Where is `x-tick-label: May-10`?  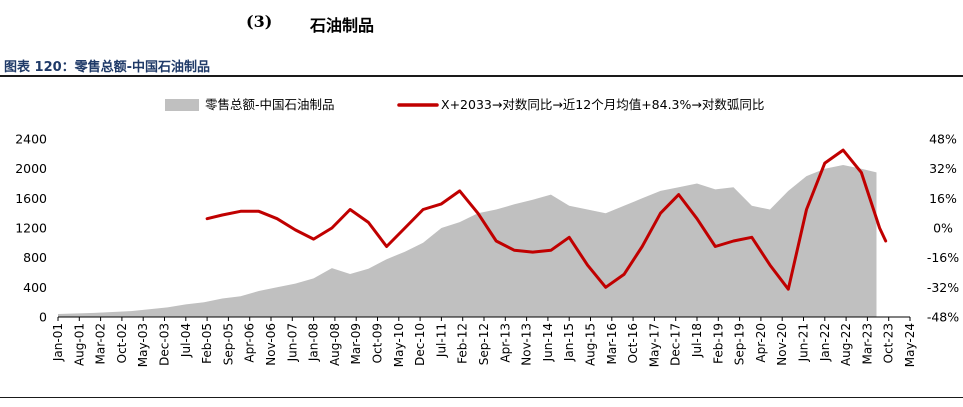 x-tick-label: May-10 is located at coordinates (399, 345).